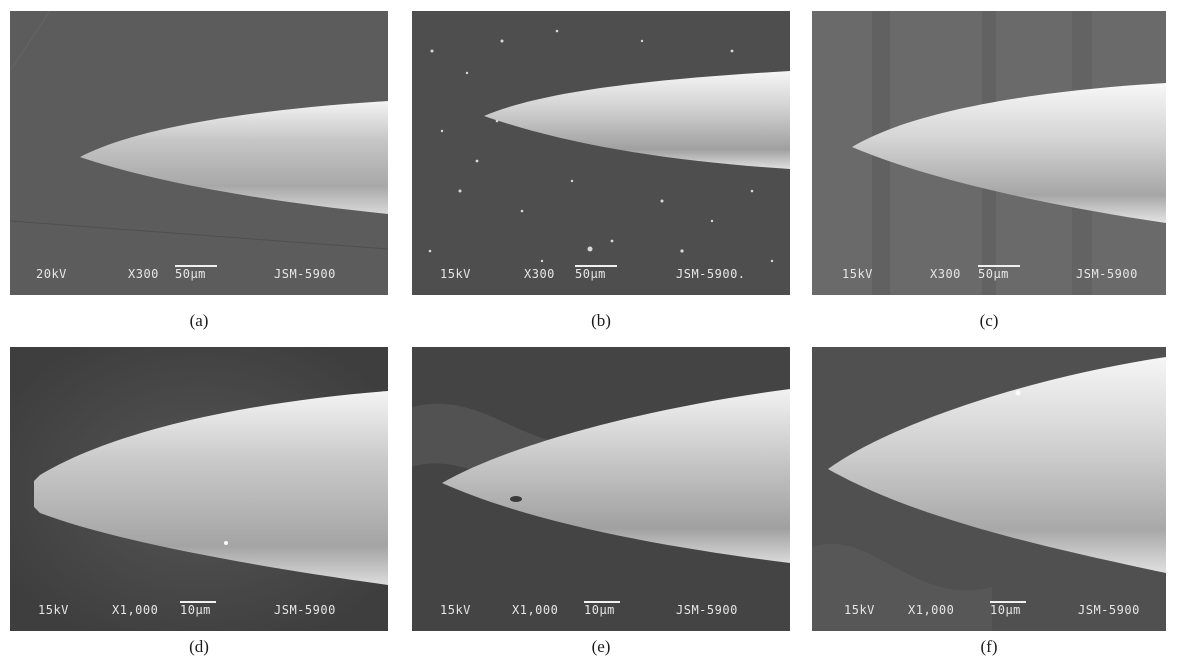 The width and height of the screenshot is (1178, 666). I want to click on needle-image-c, so click(989, 153).